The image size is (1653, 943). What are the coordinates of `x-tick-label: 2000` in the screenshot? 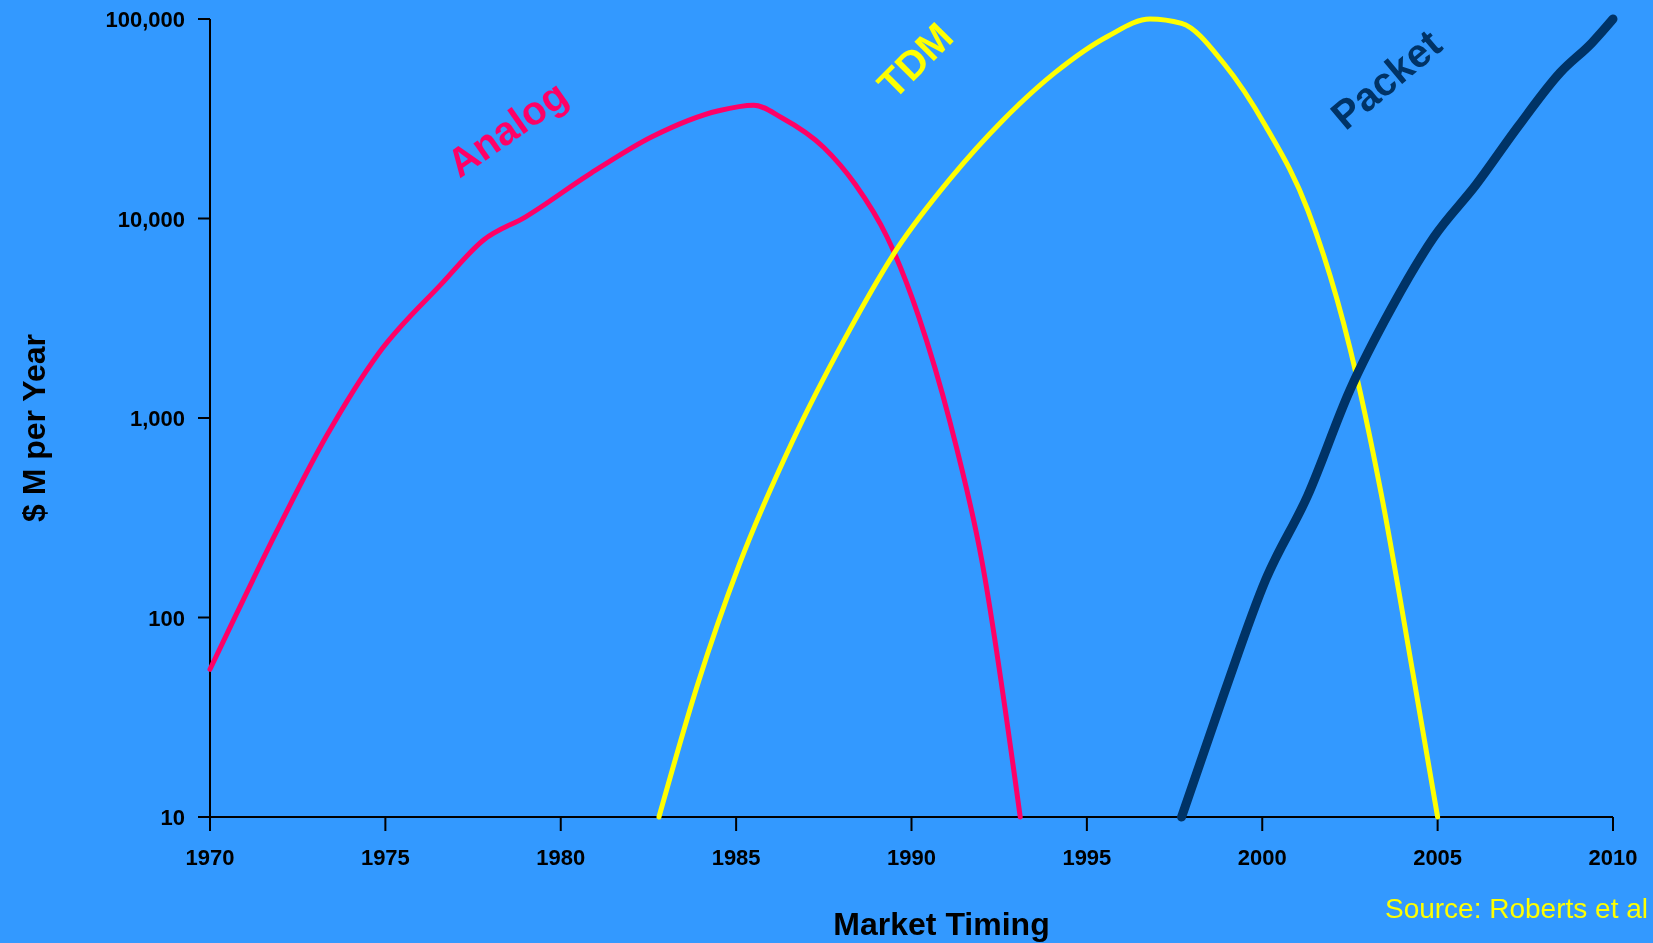 It's located at (1262, 857).